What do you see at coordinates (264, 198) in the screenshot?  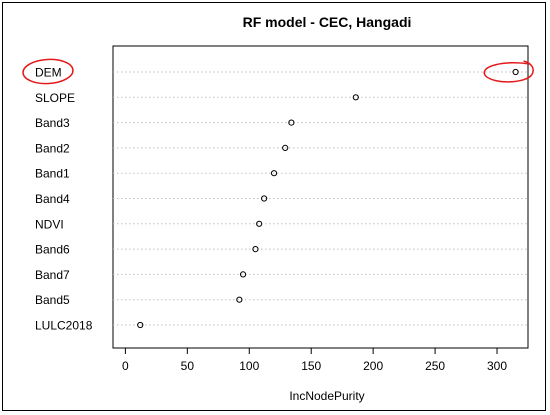 I see `data-point-band4` at bounding box center [264, 198].